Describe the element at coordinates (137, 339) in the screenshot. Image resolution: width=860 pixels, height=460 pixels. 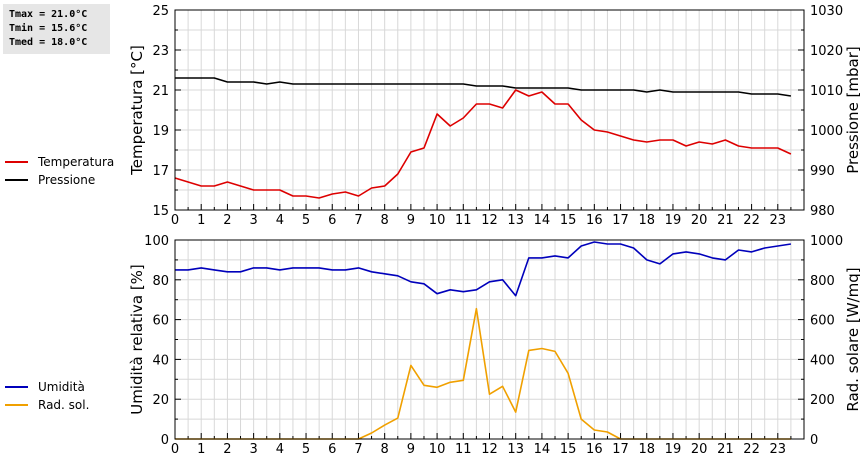
I see `y-axis-label: Umidità relativa [%]` at that location.